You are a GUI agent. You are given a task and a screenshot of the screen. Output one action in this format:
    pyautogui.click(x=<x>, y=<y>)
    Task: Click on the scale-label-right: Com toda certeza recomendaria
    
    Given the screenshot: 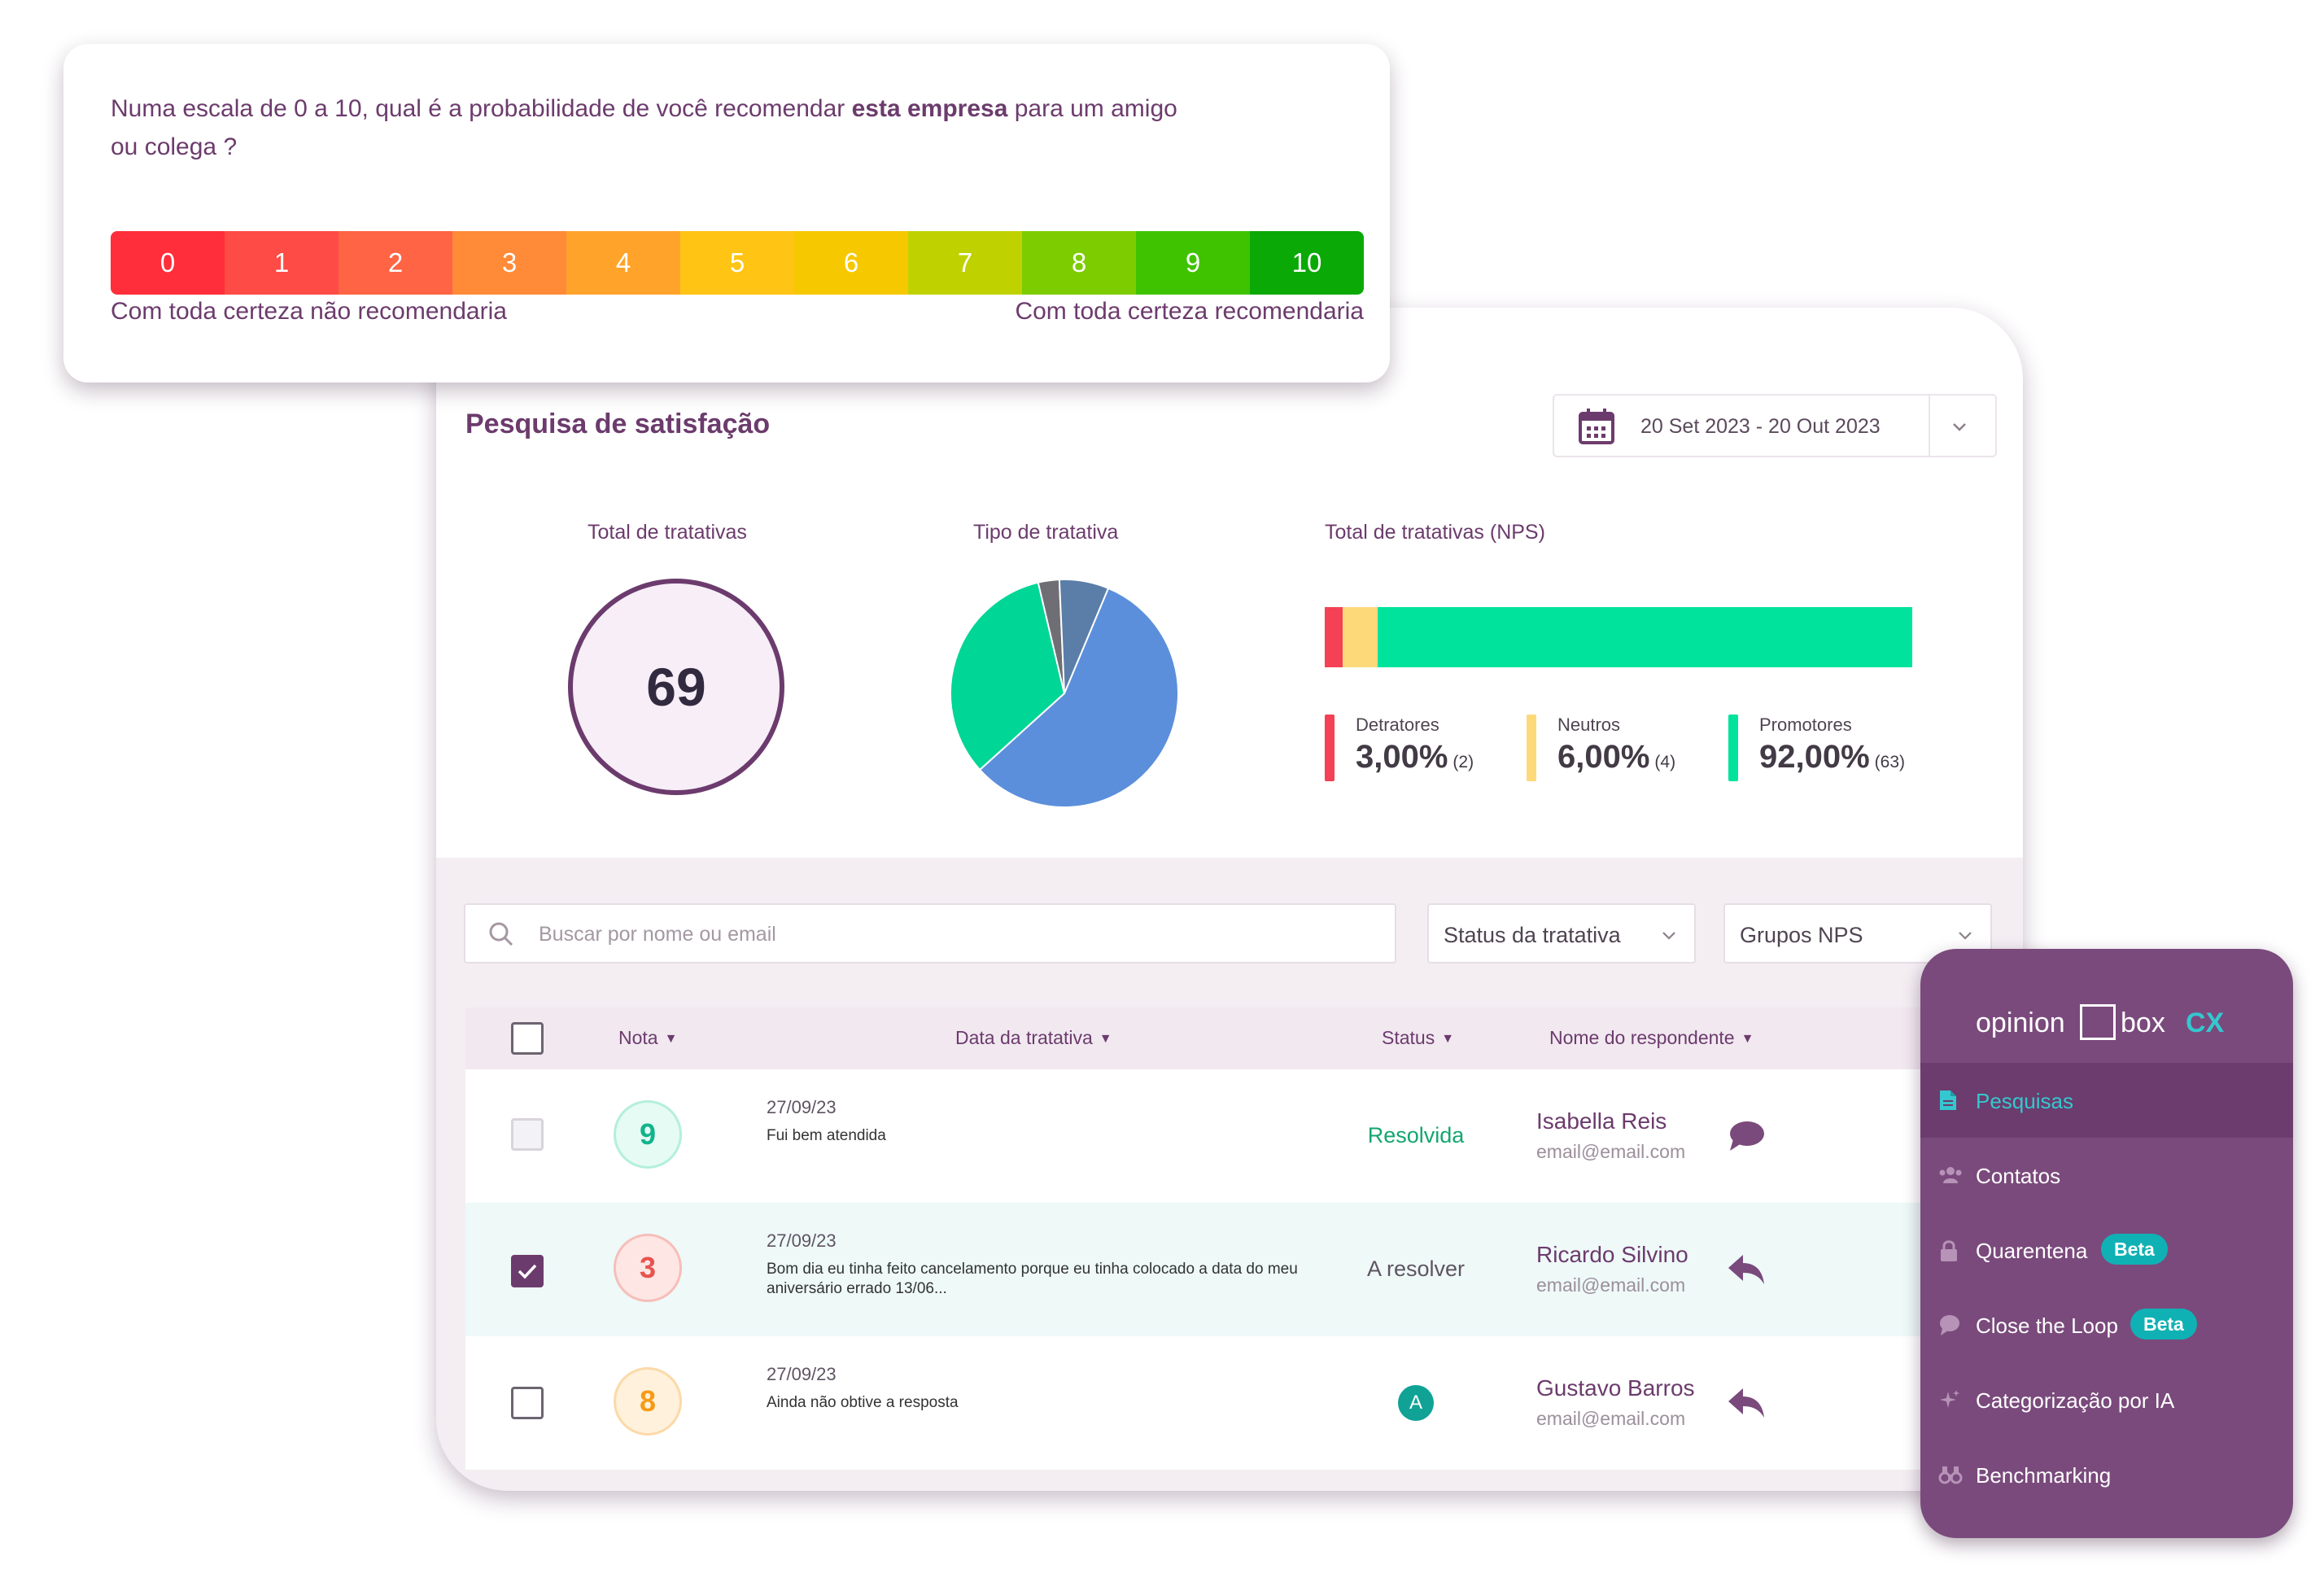 What is the action you would take?
    pyautogui.click(x=1189, y=311)
    